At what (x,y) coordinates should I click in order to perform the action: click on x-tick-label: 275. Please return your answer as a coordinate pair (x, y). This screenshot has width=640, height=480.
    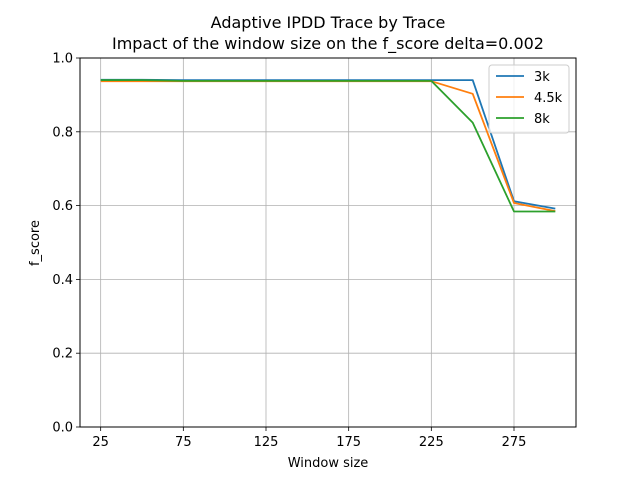
    Looking at the image, I should click on (514, 442).